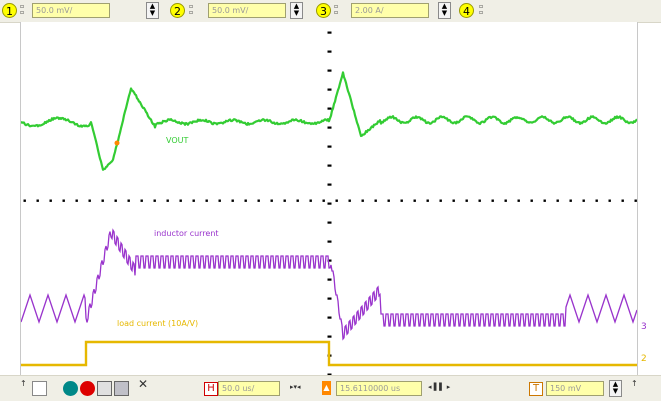  What do you see at coordinates (23, 384) in the screenshot?
I see `left-arrow-icon: ↑` at bounding box center [23, 384].